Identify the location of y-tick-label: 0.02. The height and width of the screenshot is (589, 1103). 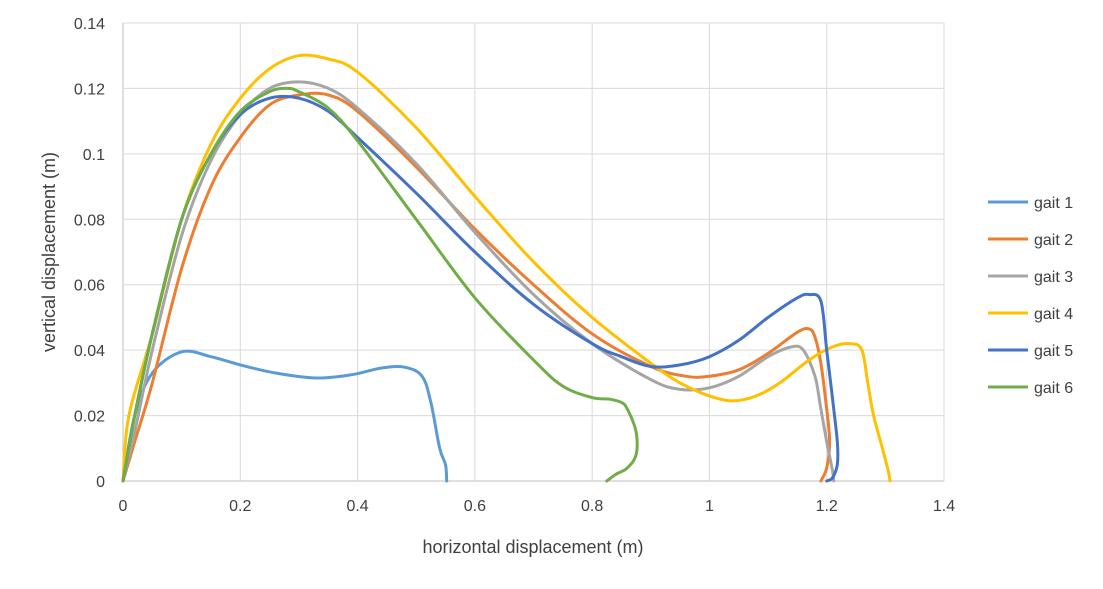
(89, 417).